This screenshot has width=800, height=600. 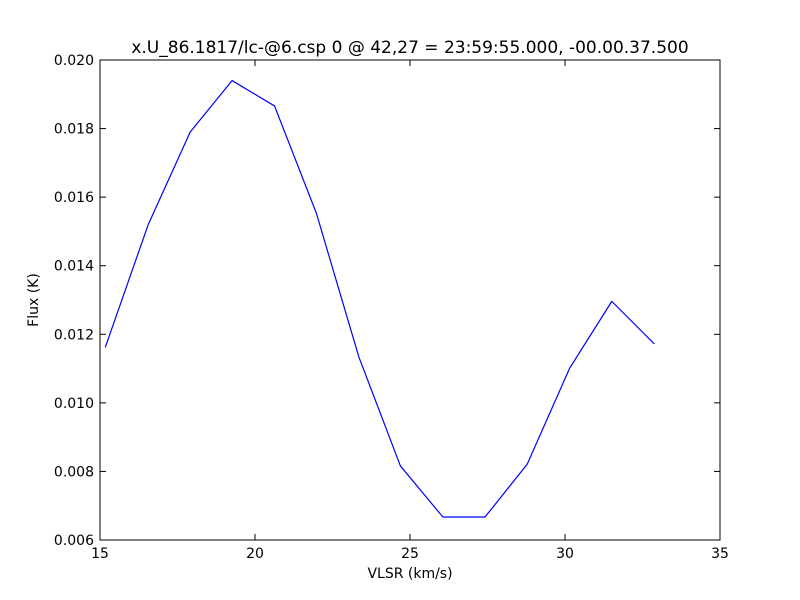 What do you see at coordinates (100, 554) in the screenshot?
I see `x-tick-label: 15` at bounding box center [100, 554].